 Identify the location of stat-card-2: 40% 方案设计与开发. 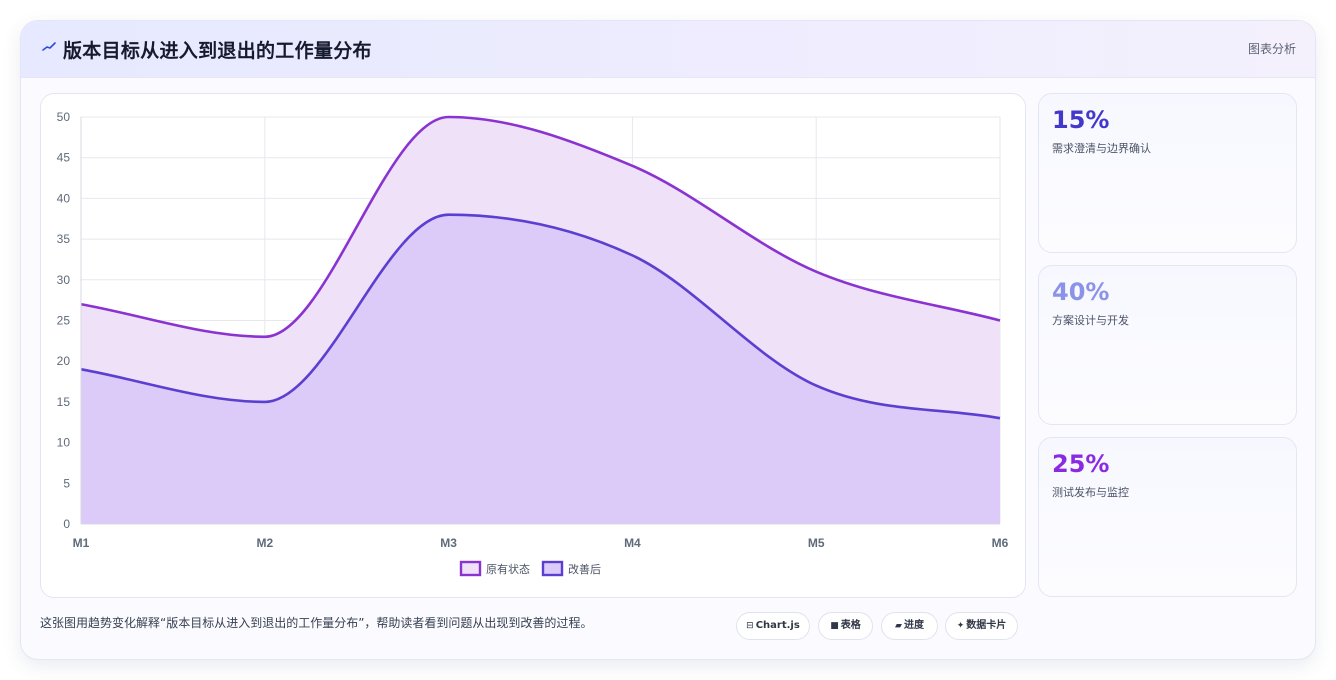
(1167, 345).